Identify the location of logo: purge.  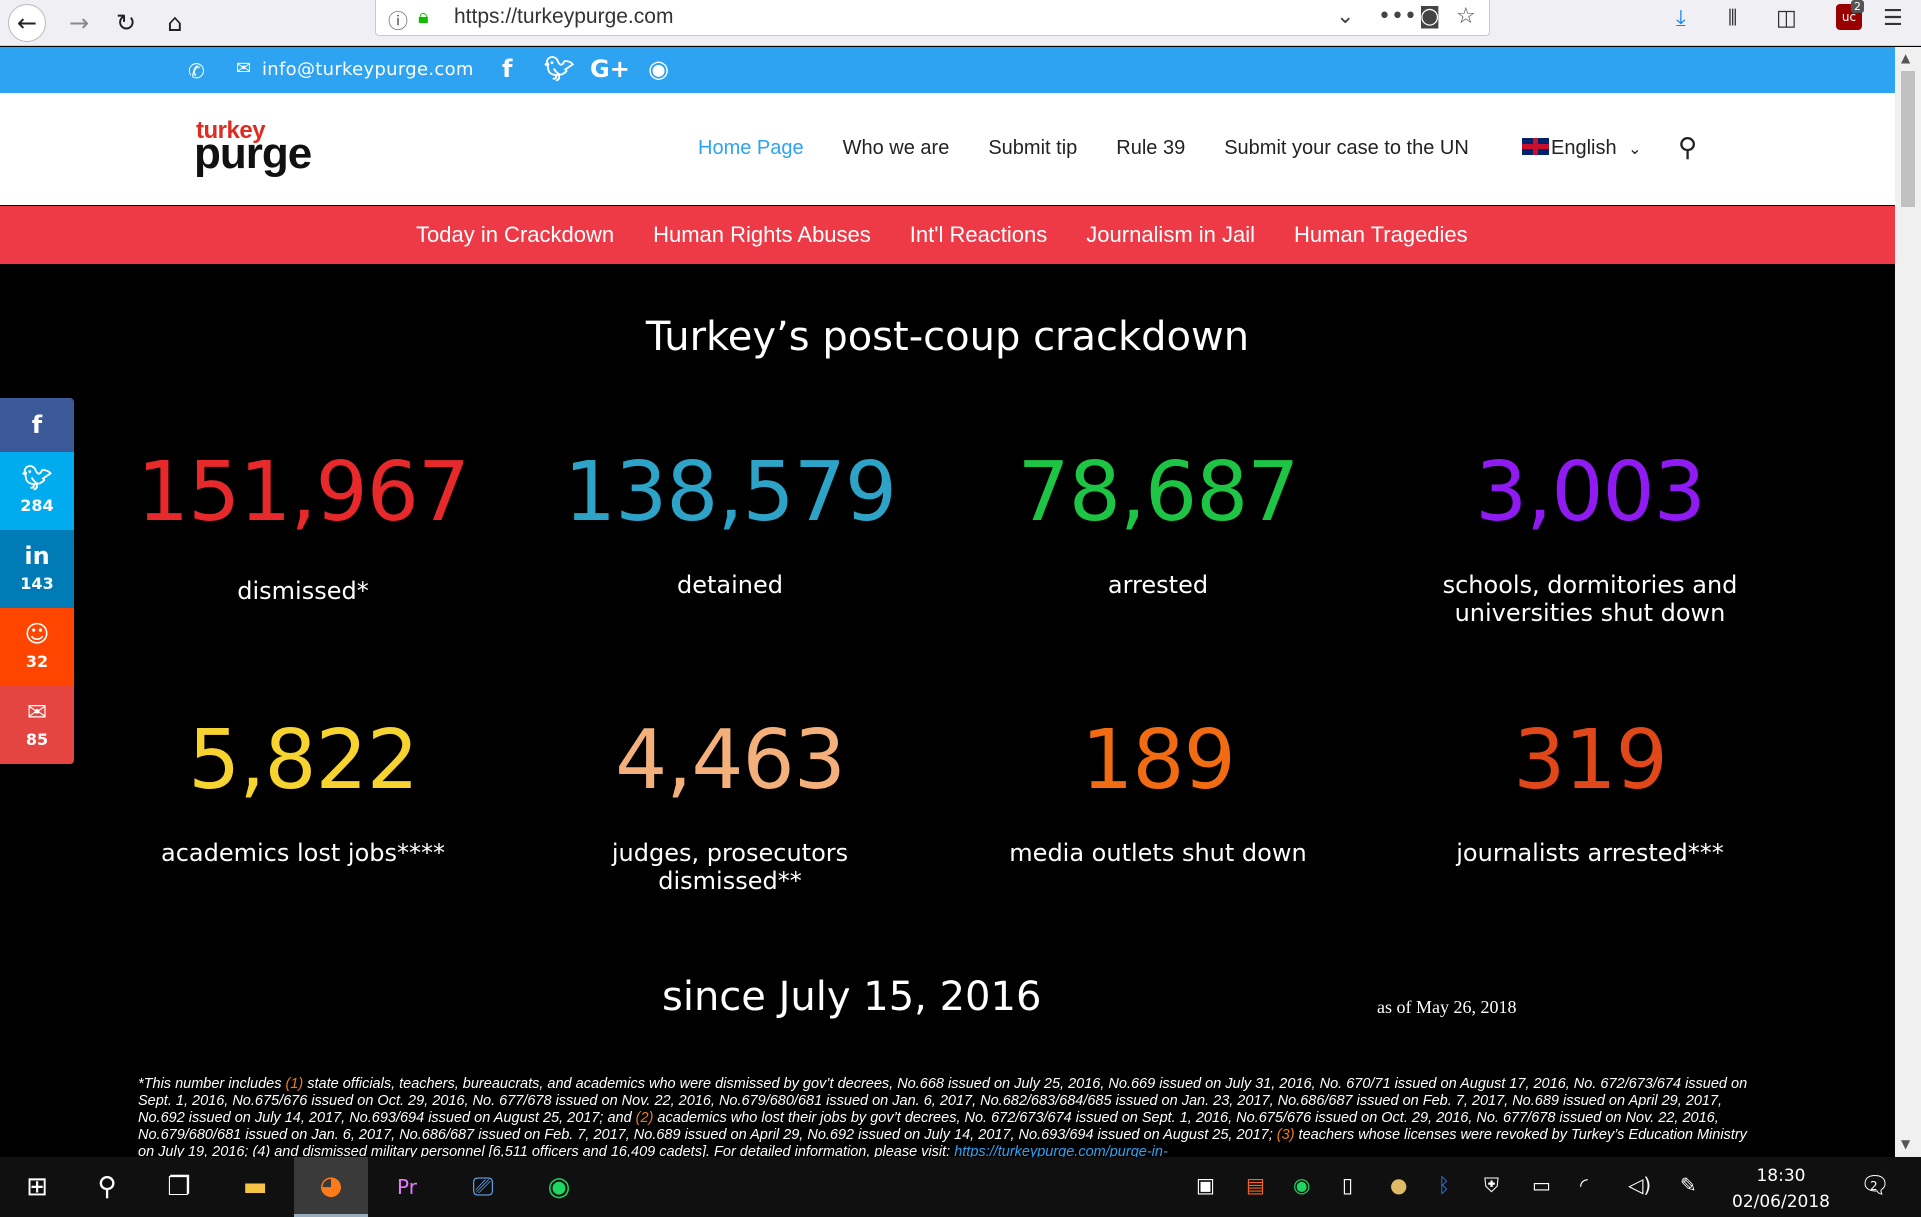
(253, 153).